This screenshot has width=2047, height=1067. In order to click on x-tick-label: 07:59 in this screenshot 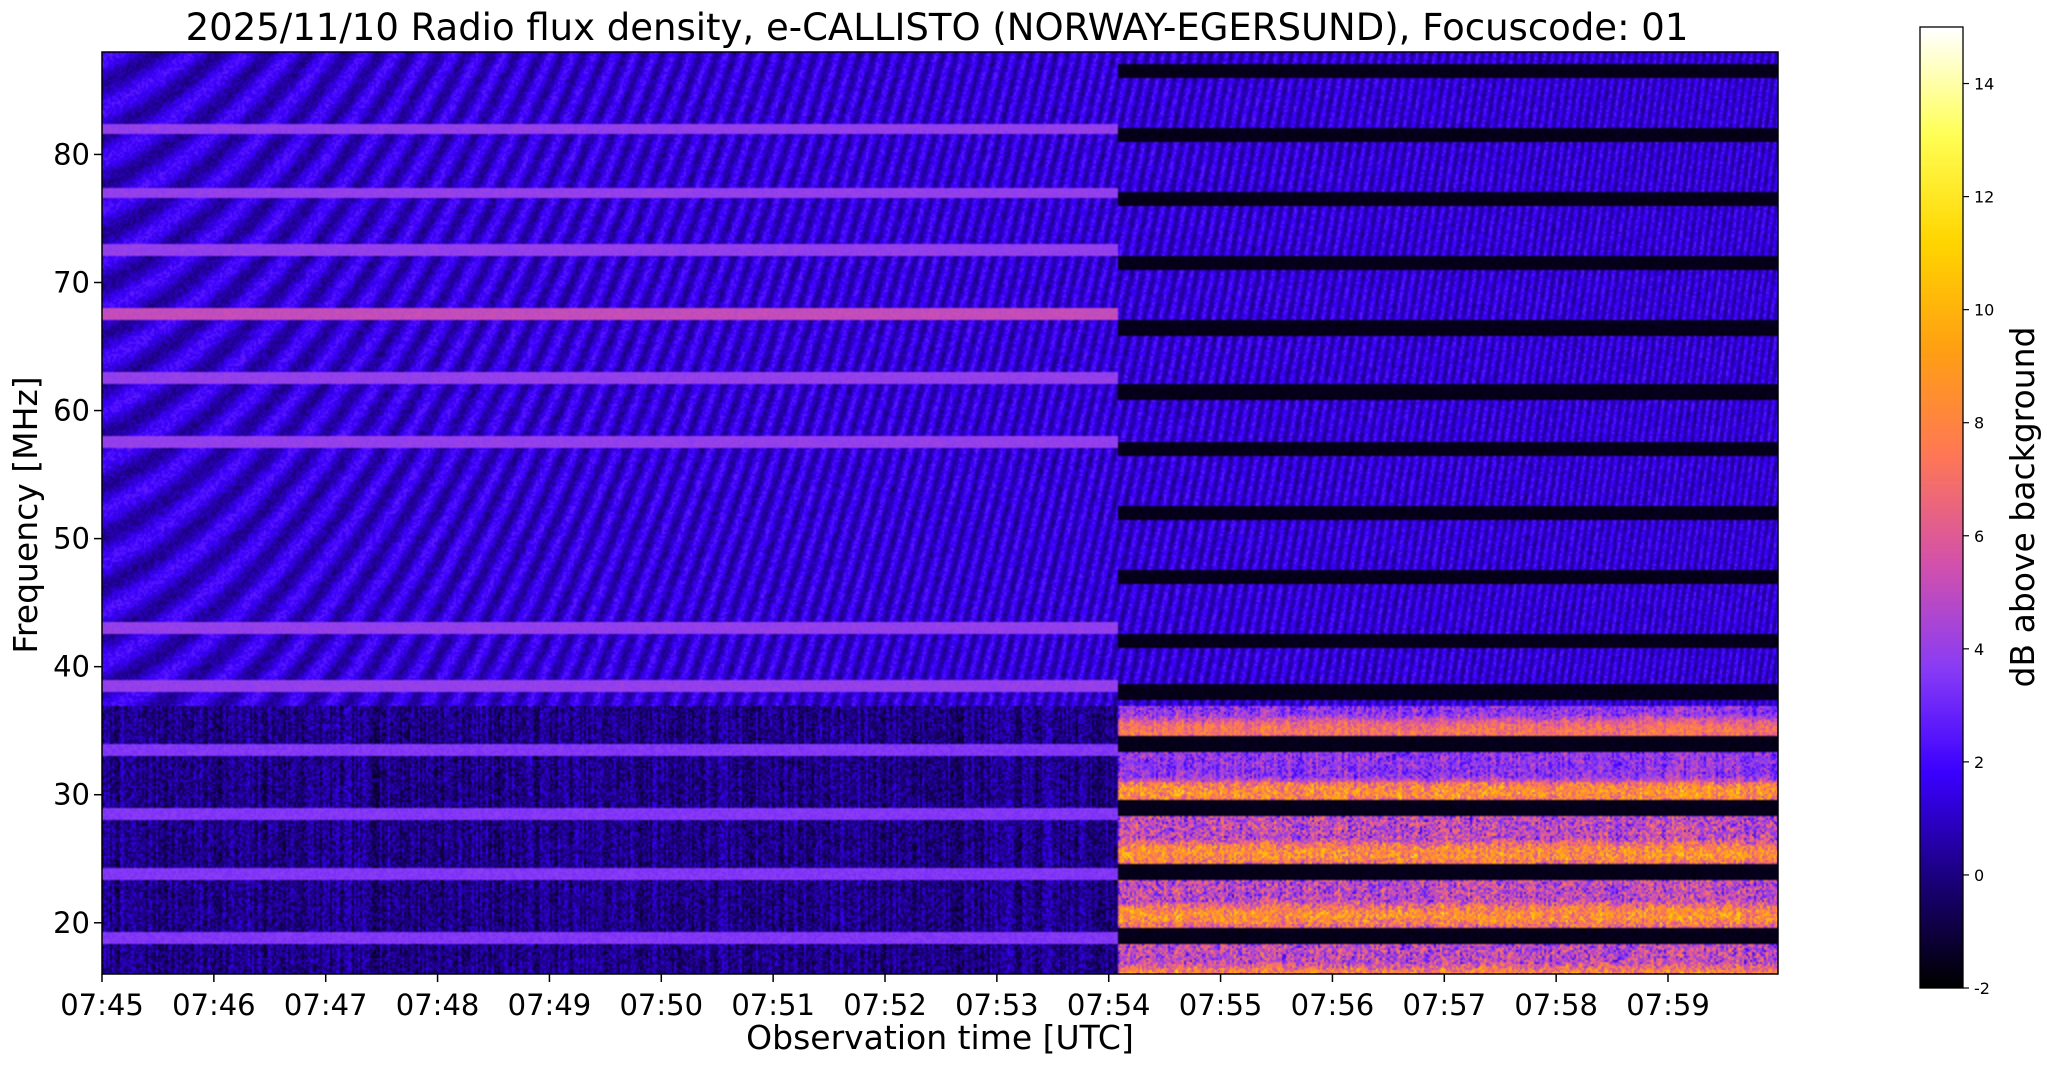, I will do `click(1668, 1005)`.